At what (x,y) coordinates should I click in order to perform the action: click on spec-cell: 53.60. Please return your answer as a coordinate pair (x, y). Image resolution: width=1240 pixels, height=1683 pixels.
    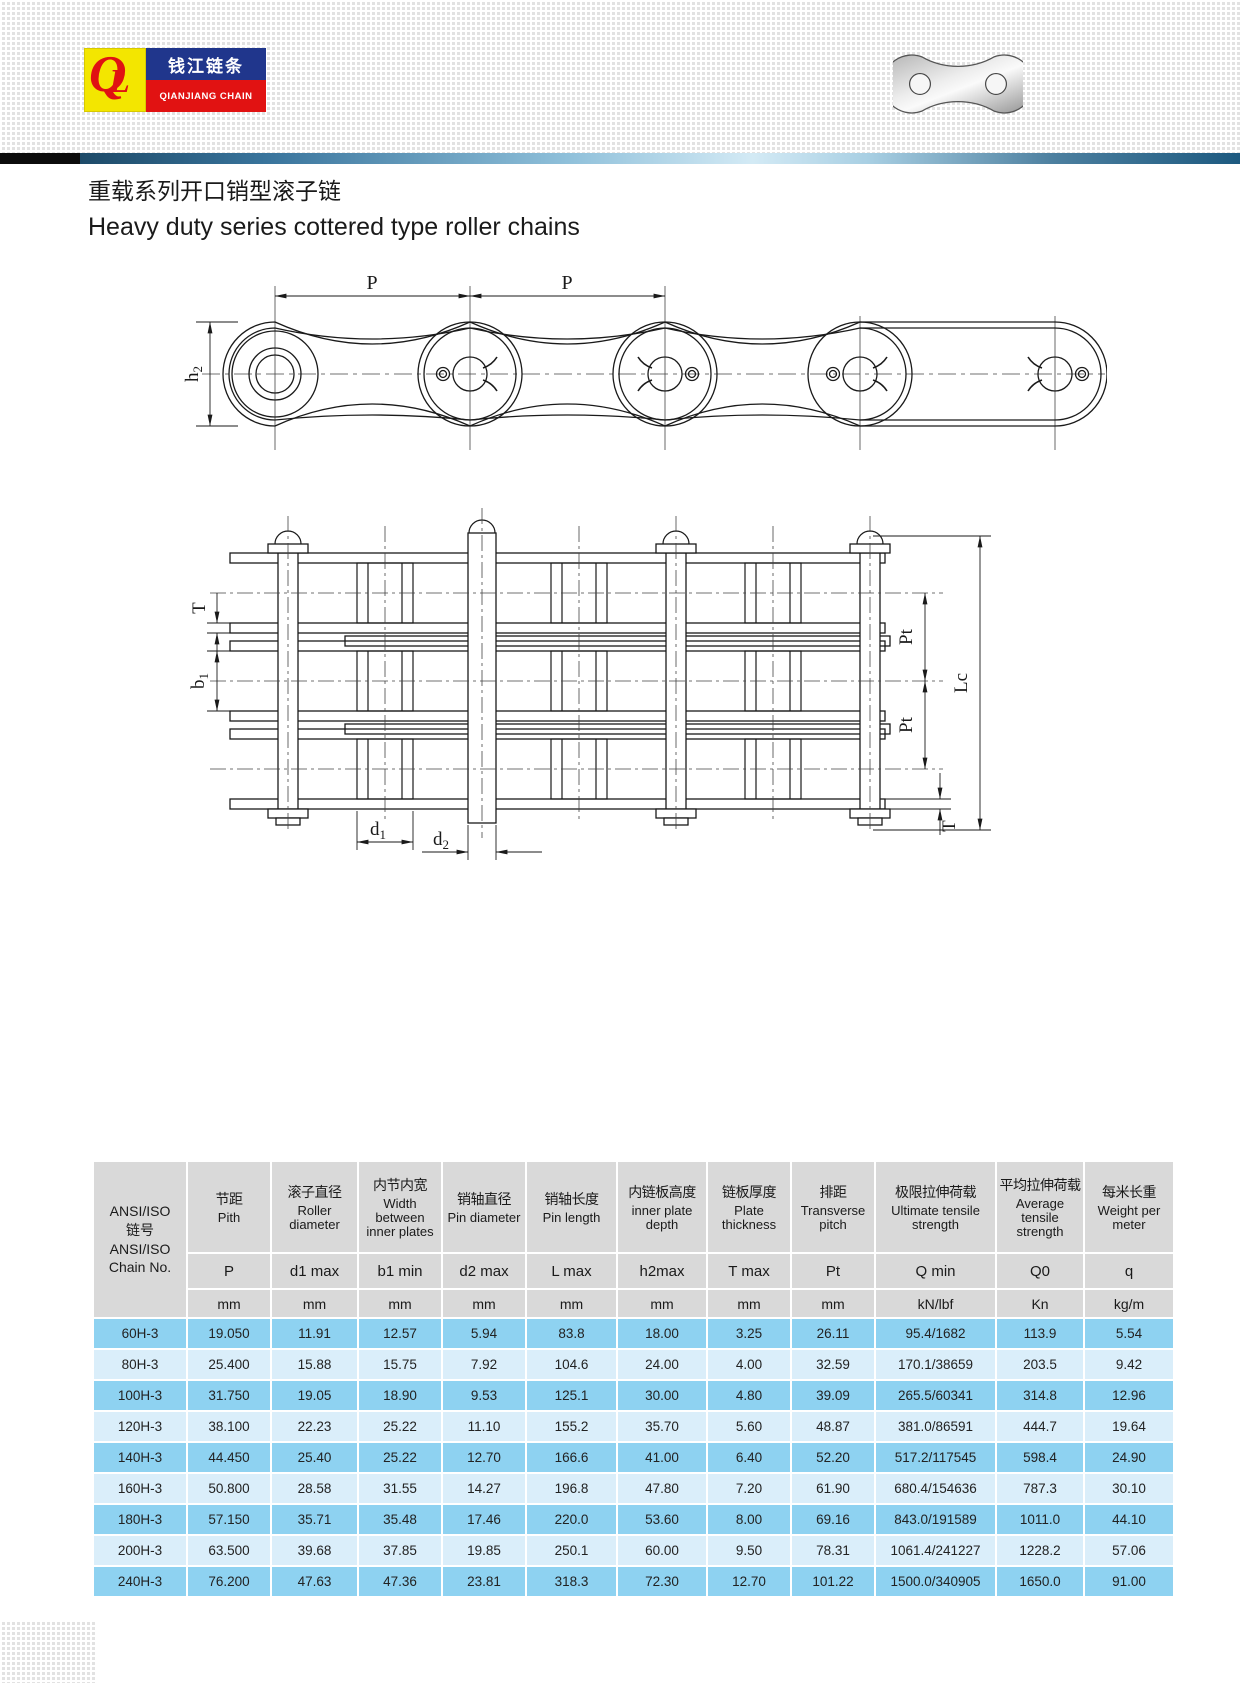
    Looking at the image, I should click on (662, 1519).